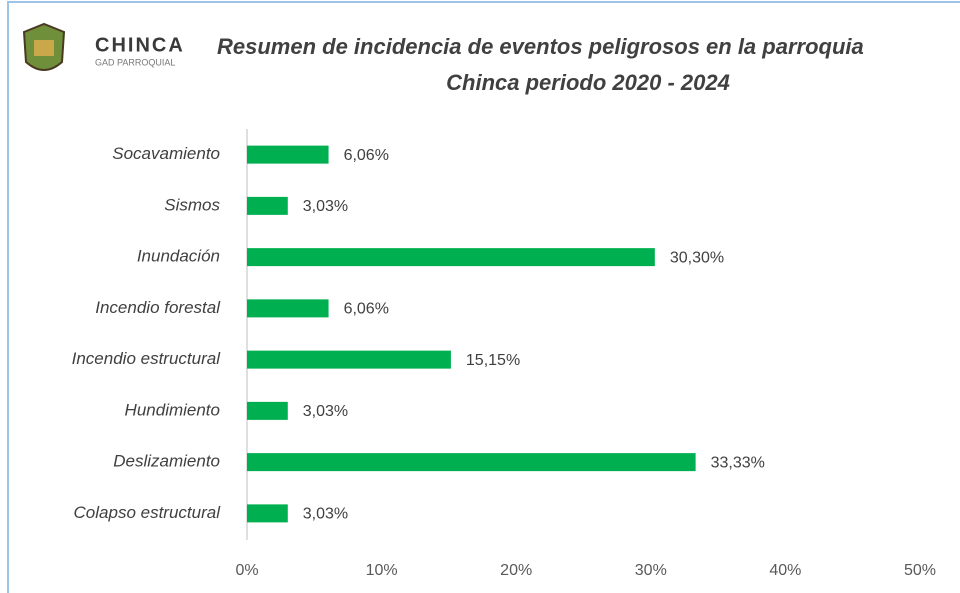  I want to click on x-tick-label: 0%, so click(246, 570).